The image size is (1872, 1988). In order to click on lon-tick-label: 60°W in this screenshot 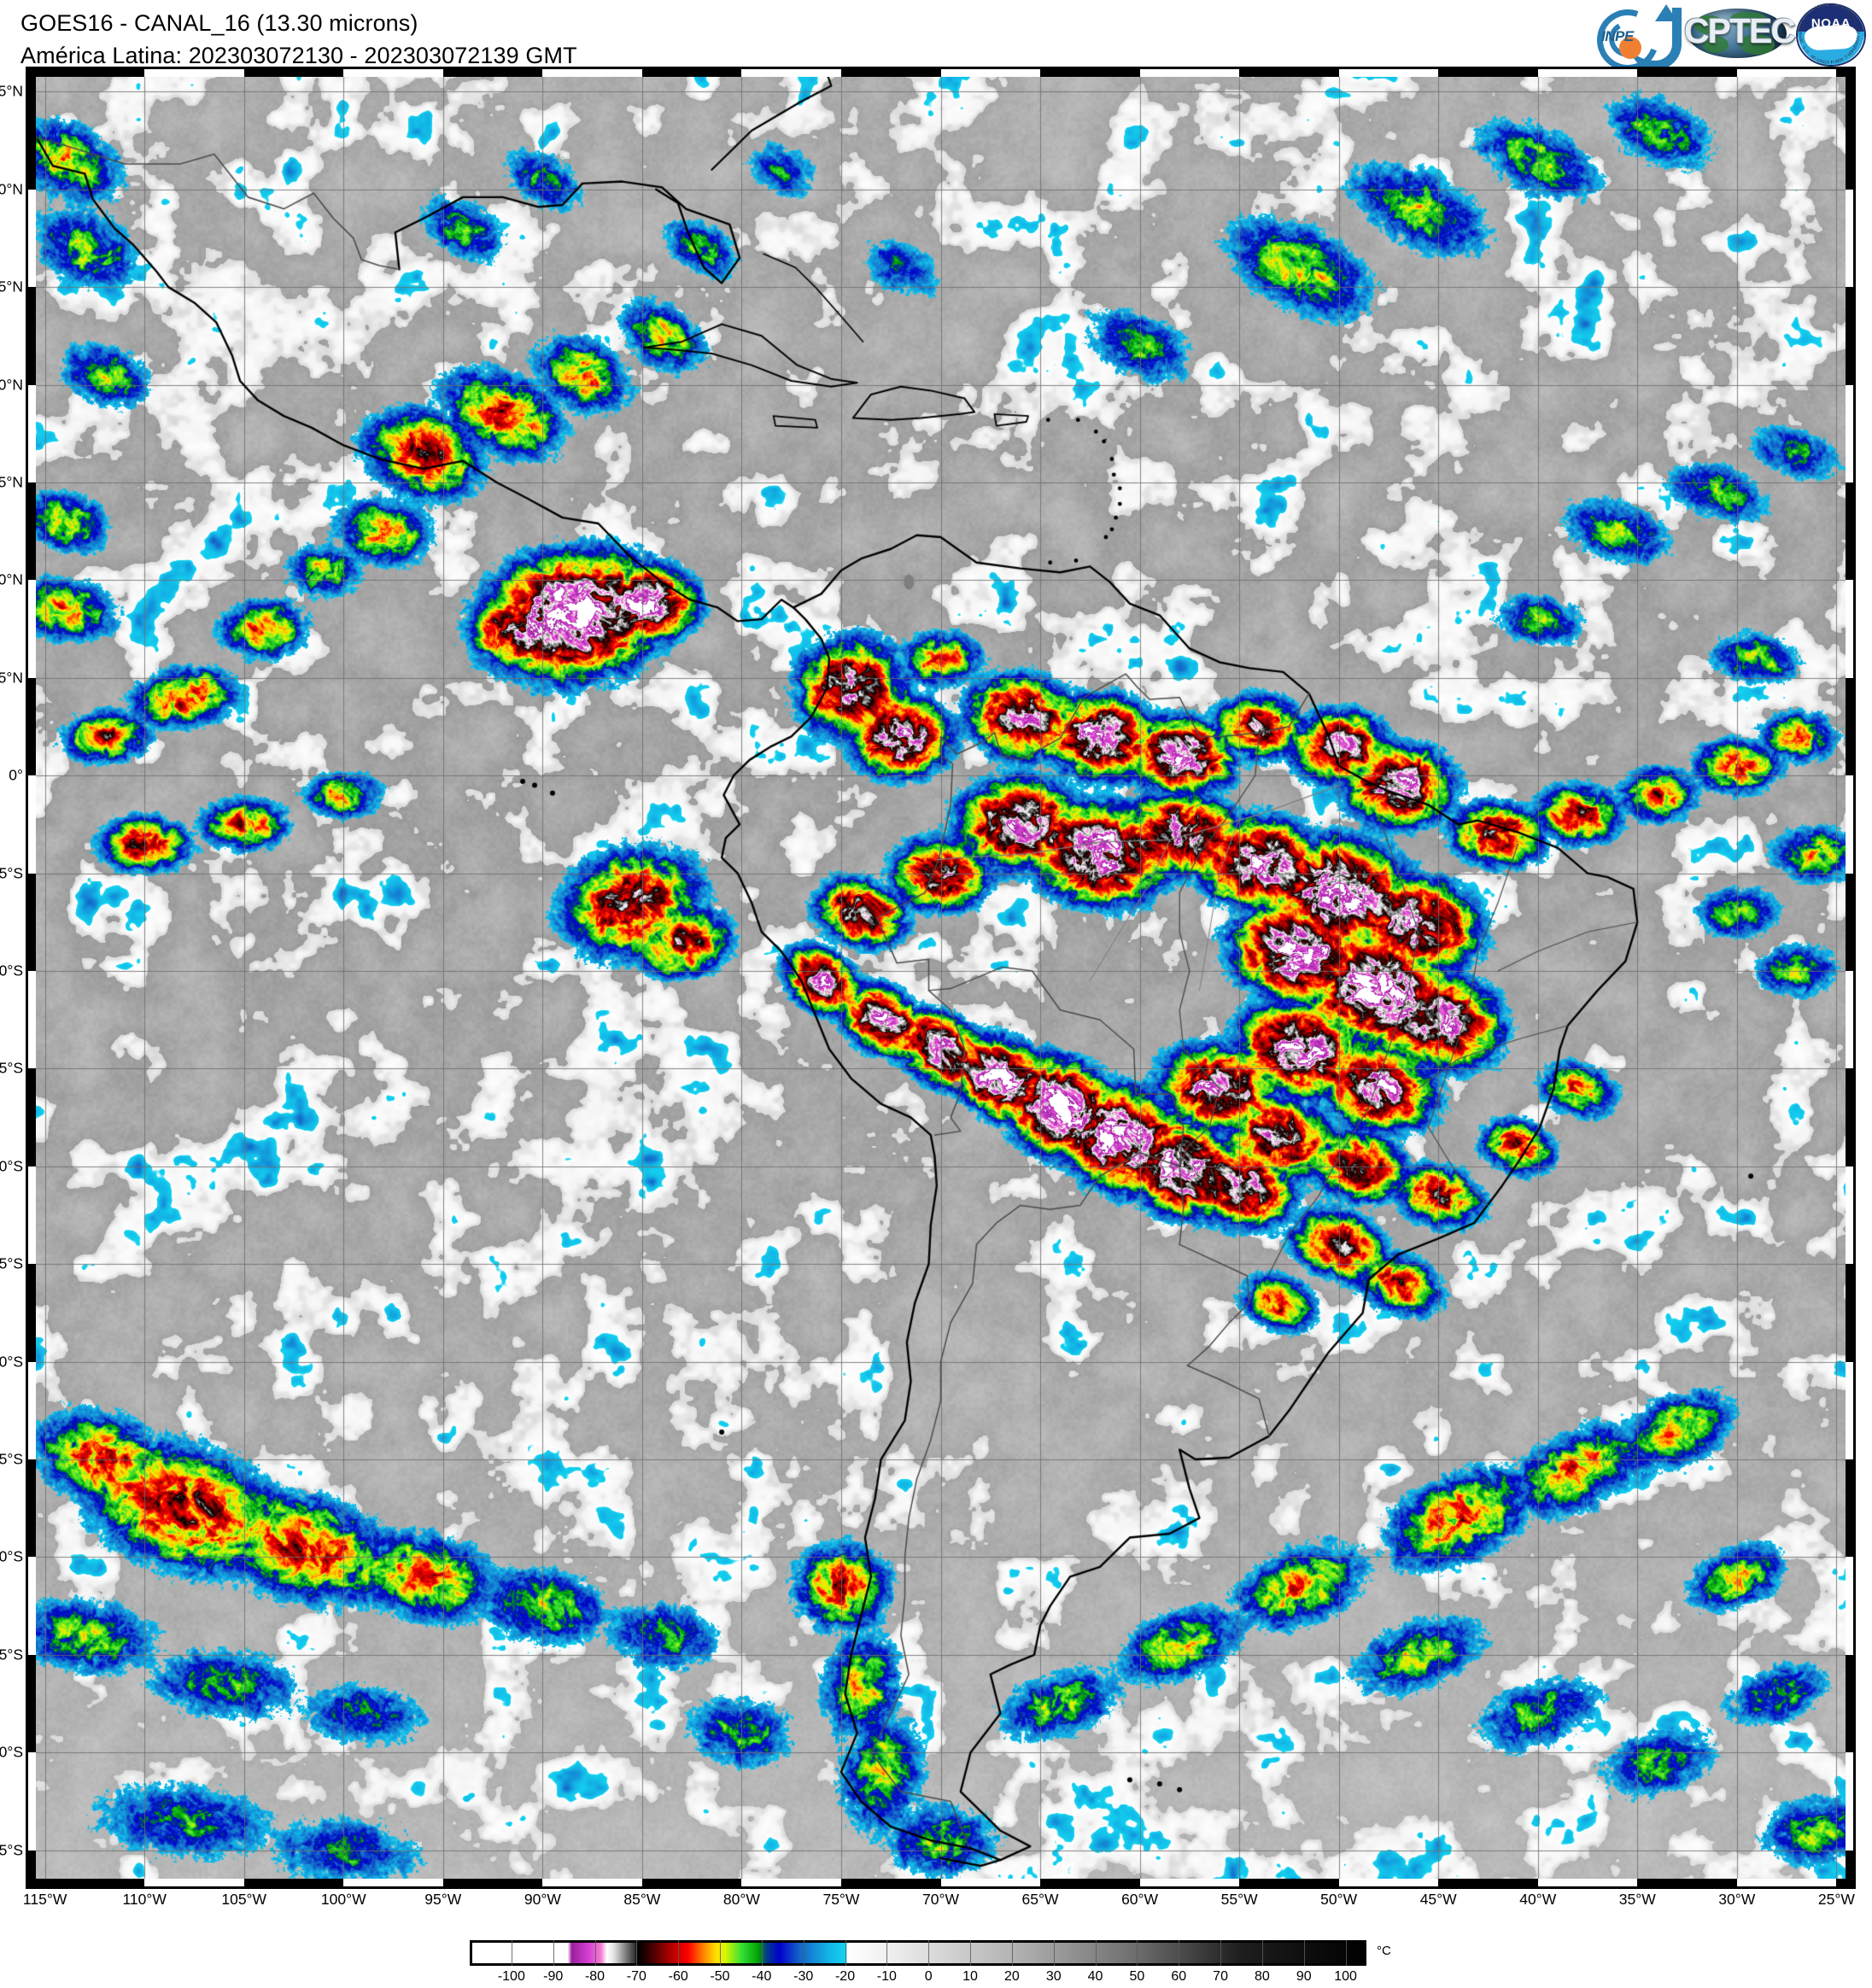, I will do `click(1140, 1899)`.